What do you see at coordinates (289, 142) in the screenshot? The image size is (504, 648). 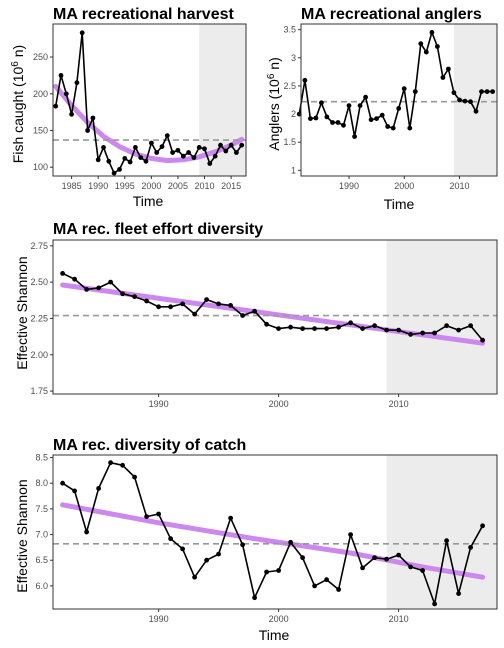 I see `y-tick-label: 1.5` at bounding box center [289, 142].